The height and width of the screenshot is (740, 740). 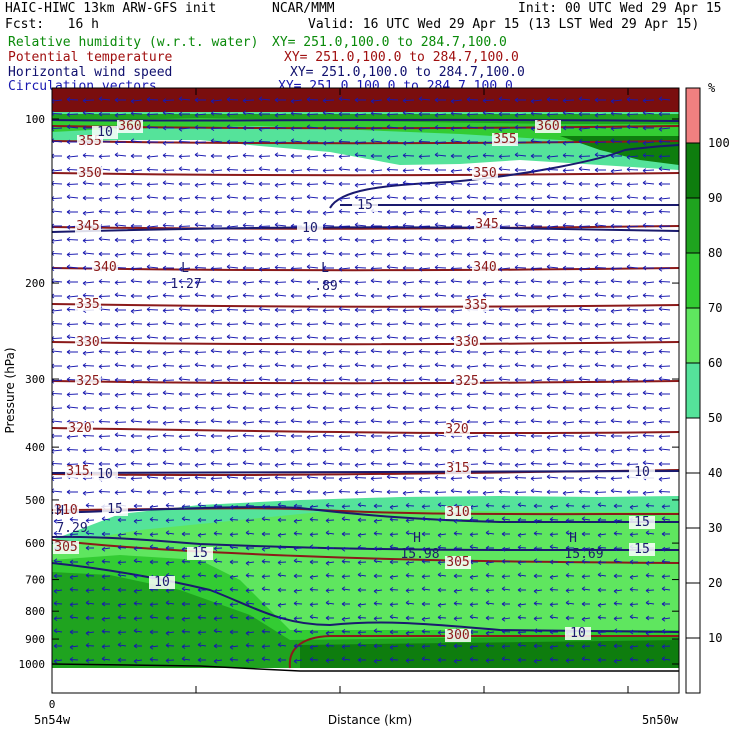 I want to click on y-tick-label: 100, so click(x=35, y=119).